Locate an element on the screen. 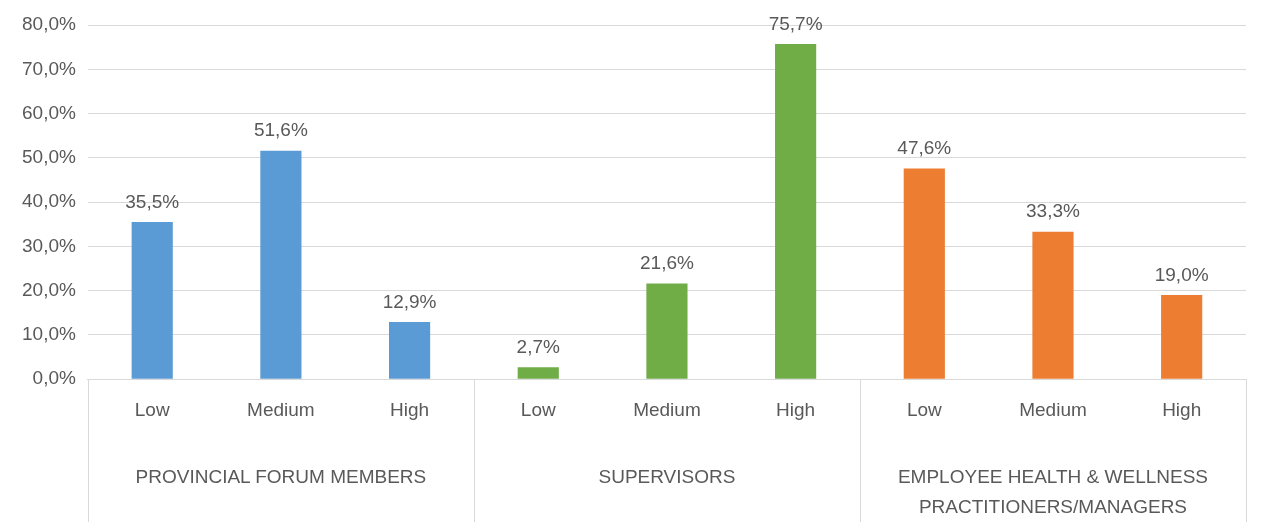 The height and width of the screenshot is (532, 1273). y-tick-label: 30,0% is located at coordinates (49, 245).